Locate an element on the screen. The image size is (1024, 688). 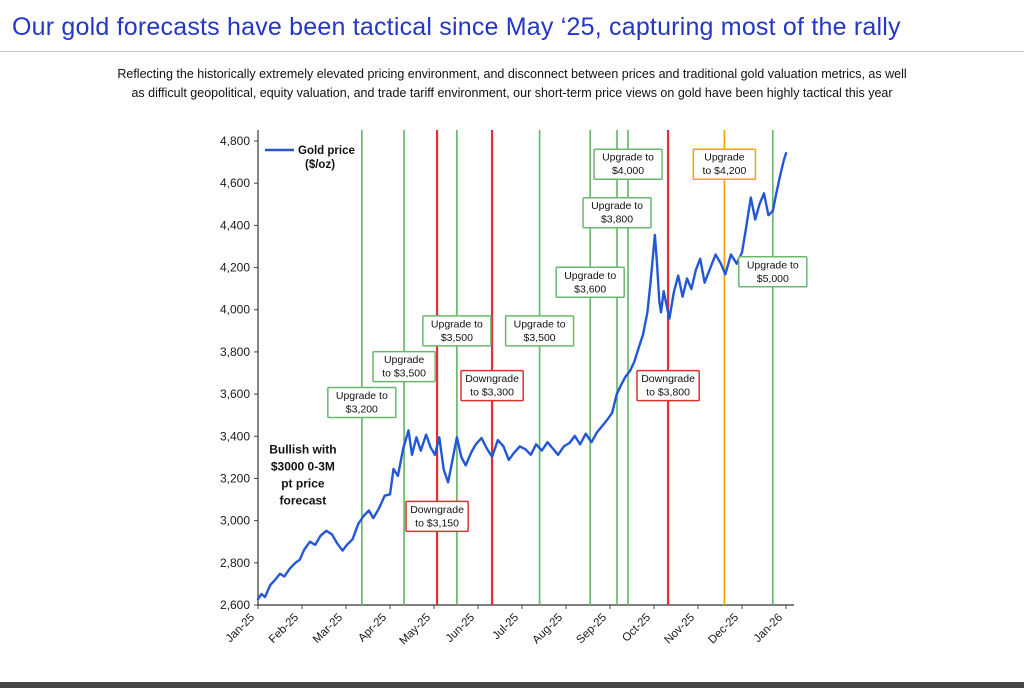
forecast-event-label: $3,200 is located at coordinates (362, 410).